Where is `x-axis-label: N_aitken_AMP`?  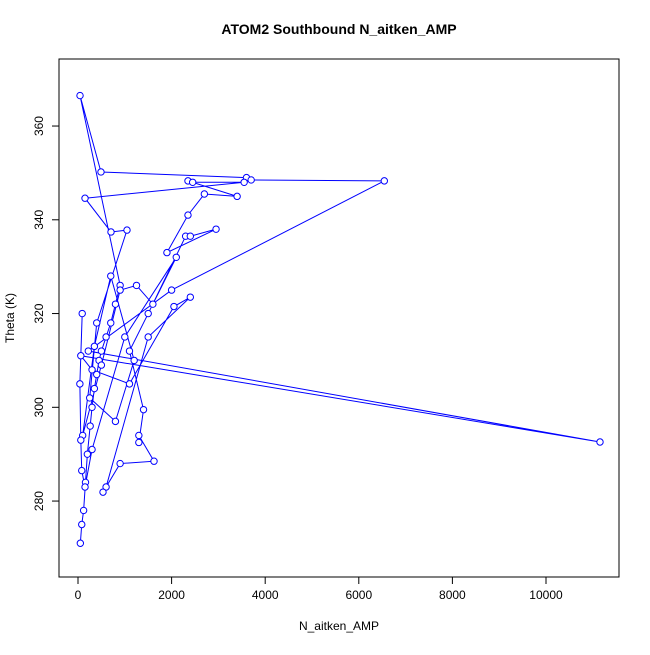 x-axis-label: N_aitken_AMP is located at coordinates (339, 626).